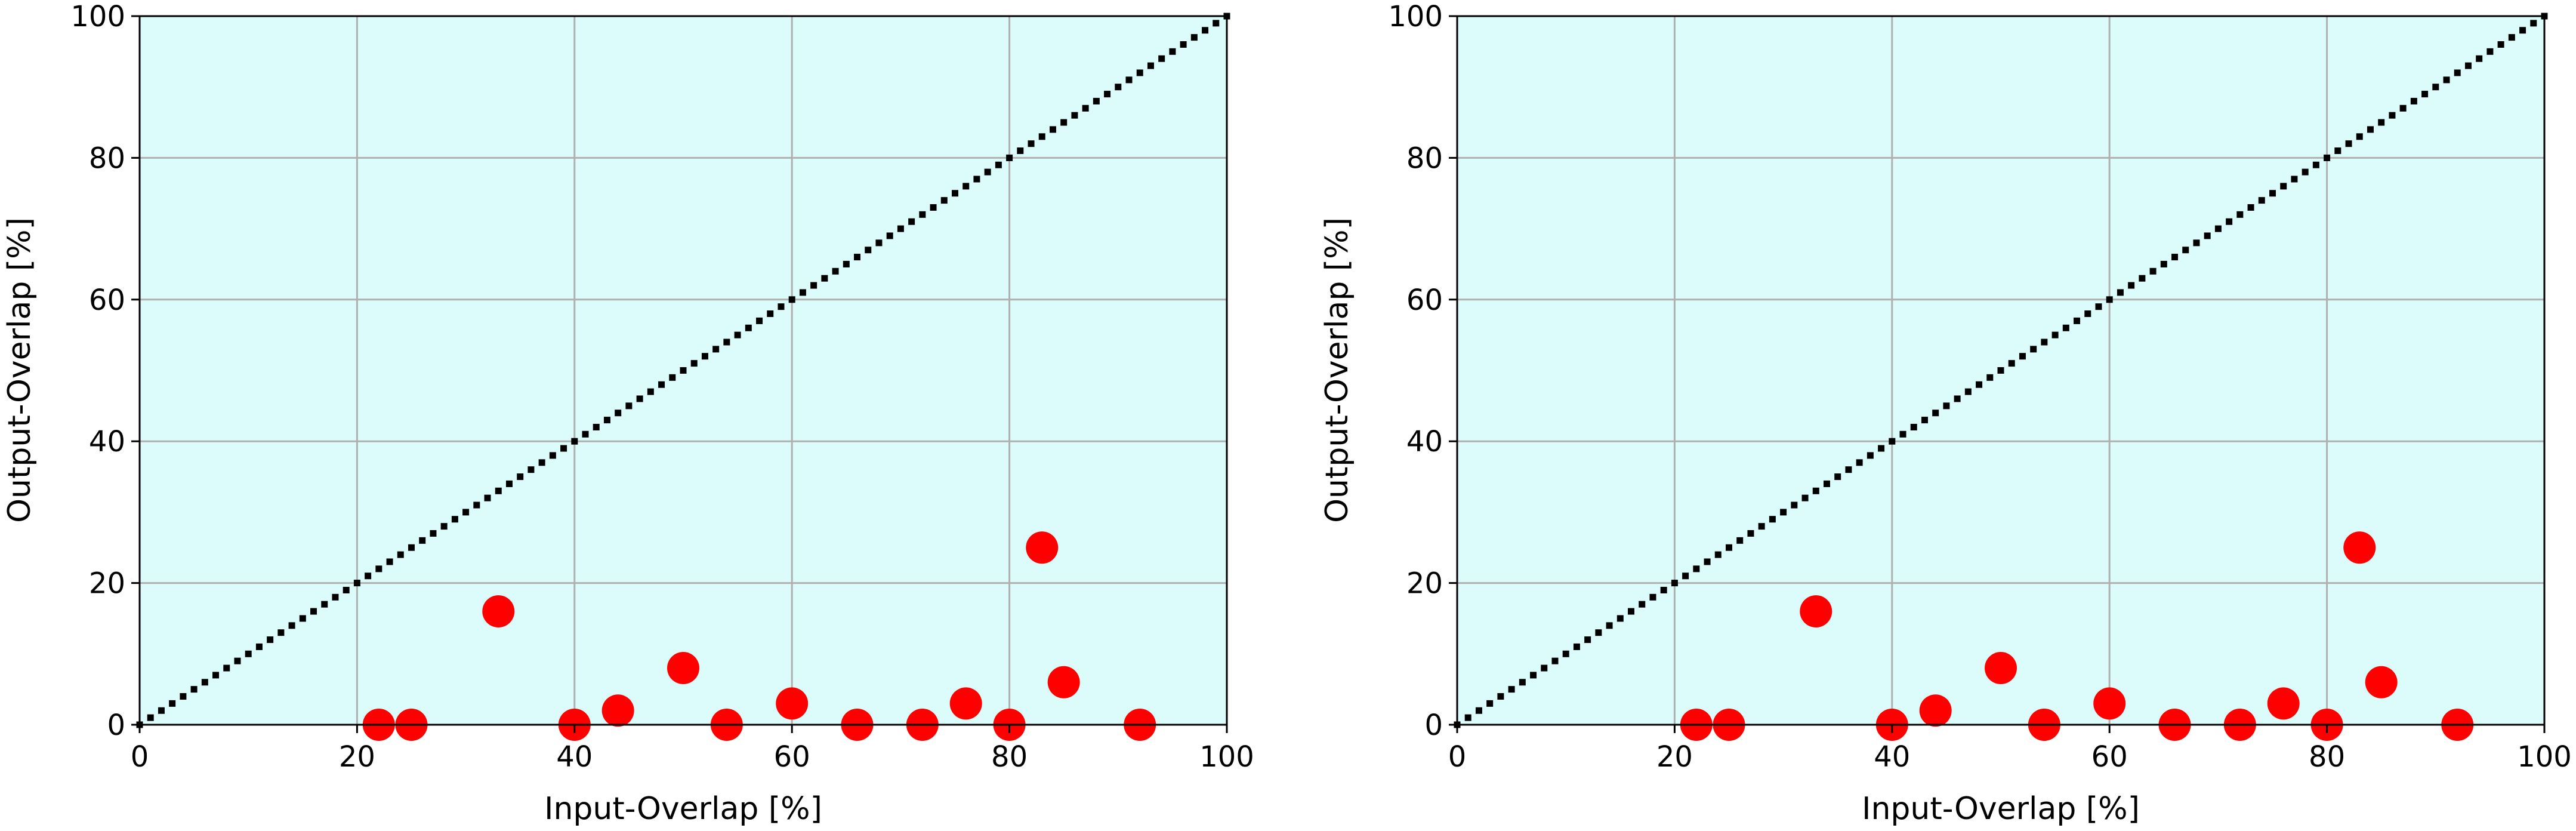 Image resolution: width=2576 pixels, height=831 pixels. I want to click on y-tick-label: 80, so click(107, 158).